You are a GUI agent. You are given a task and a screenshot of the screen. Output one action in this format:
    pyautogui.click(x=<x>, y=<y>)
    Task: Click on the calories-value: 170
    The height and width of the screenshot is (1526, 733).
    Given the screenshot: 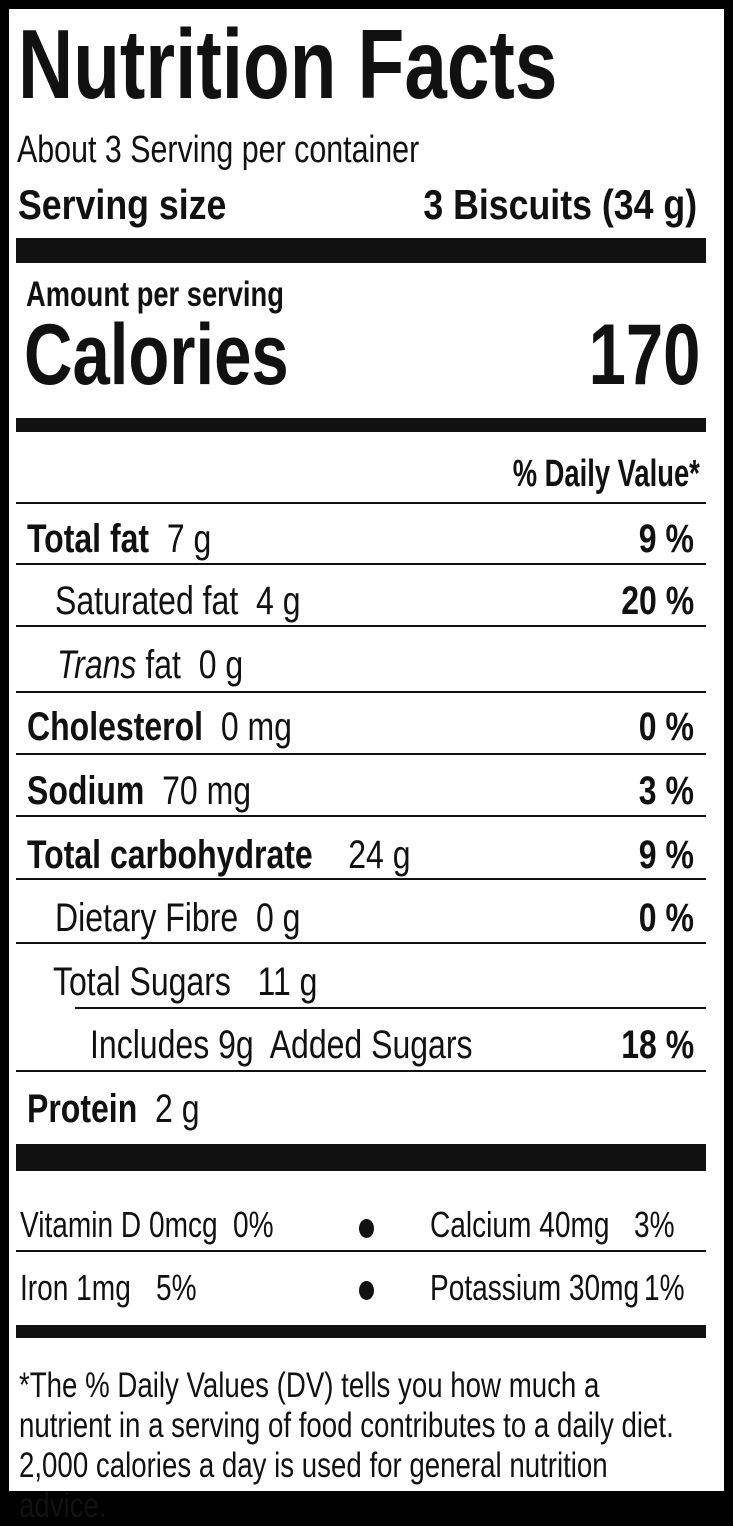 What is the action you would take?
    pyautogui.click(x=644, y=355)
    